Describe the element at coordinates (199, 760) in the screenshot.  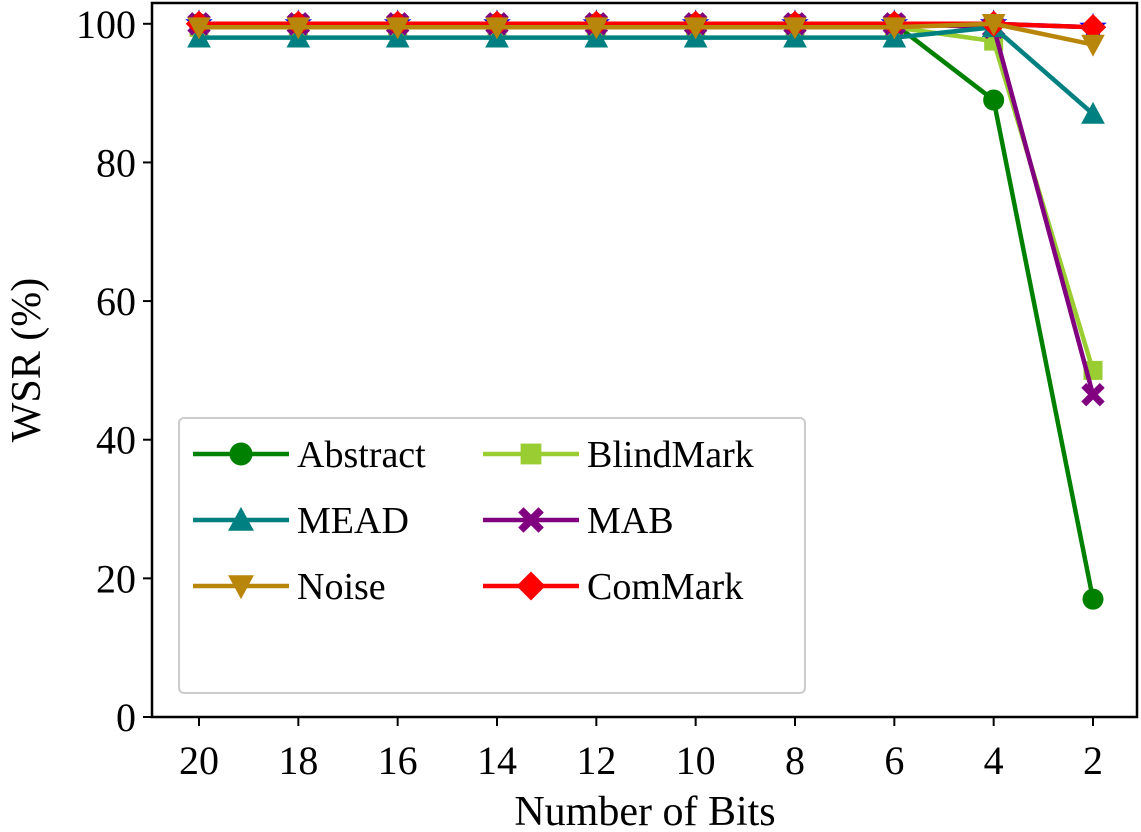
I see `x-tick-label-20: 20` at that location.